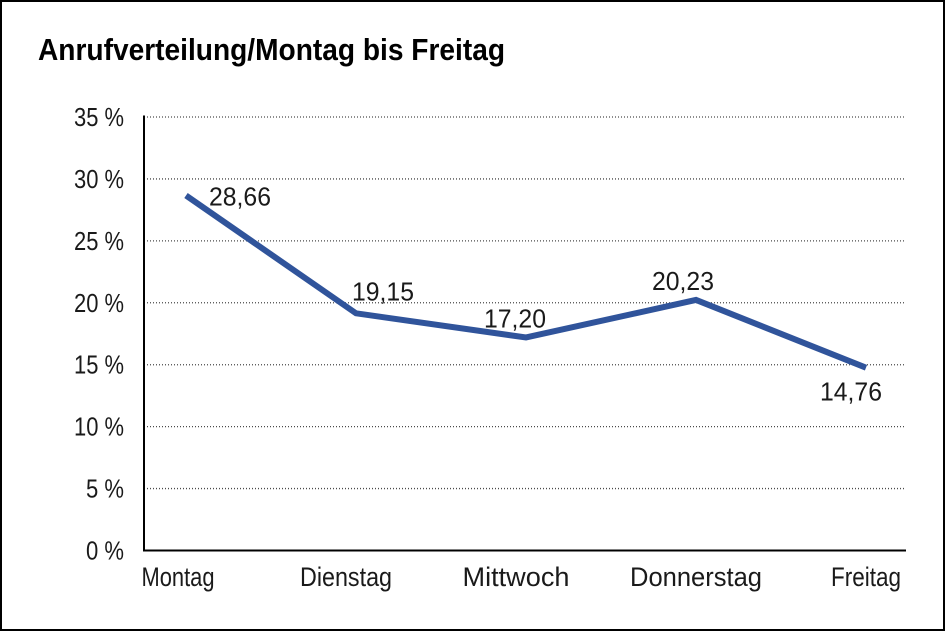 This screenshot has height=631, width=945. What do you see at coordinates (105, 551) in the screenshot?
I see `y-tick-label: 0 %` at bounding box center [105, 551].